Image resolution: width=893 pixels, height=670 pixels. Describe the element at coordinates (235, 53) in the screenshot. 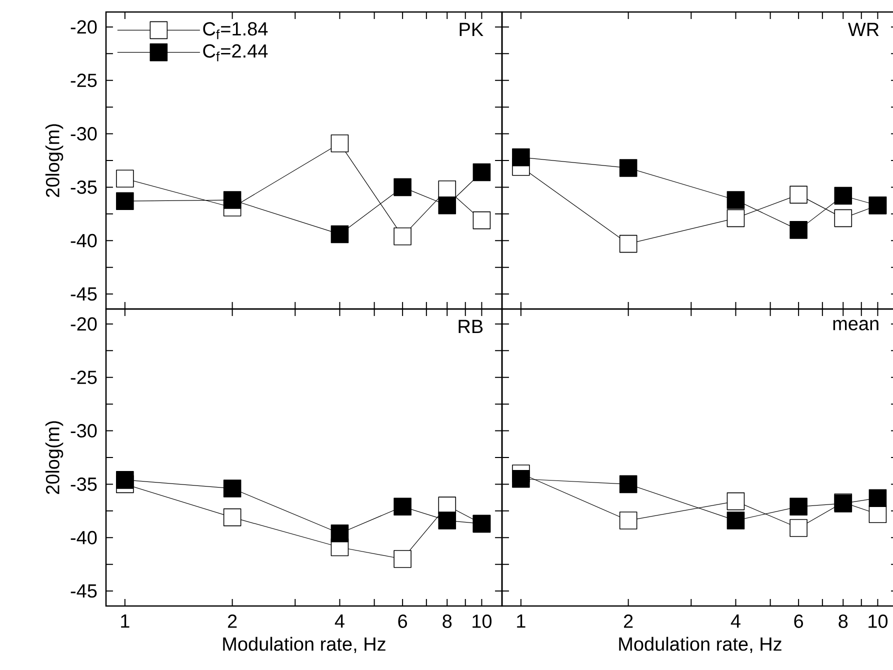

I see `legend-label: C$_{f}$=2.44` at that location.